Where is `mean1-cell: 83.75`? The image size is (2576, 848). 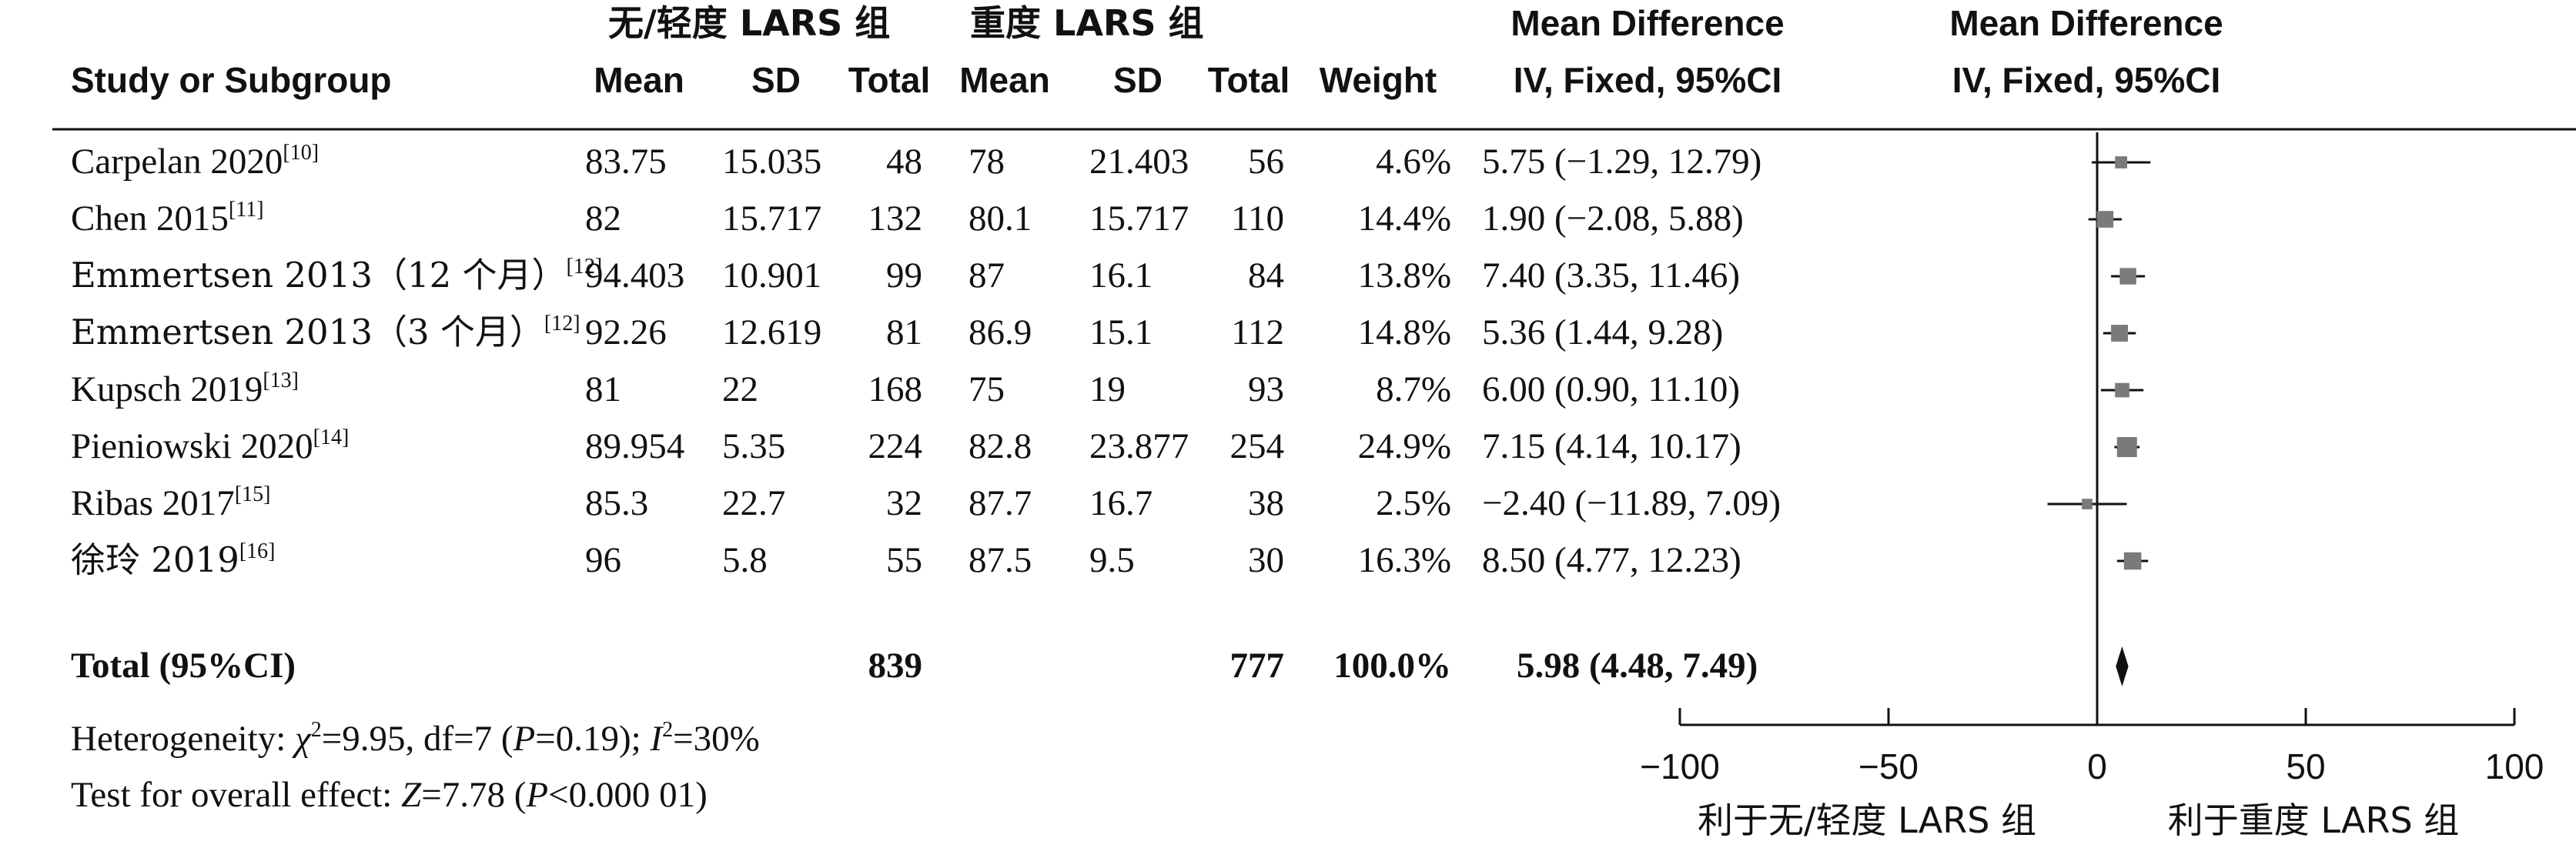 mean1-cell: 83.75 is located at coordinates (626, 162).